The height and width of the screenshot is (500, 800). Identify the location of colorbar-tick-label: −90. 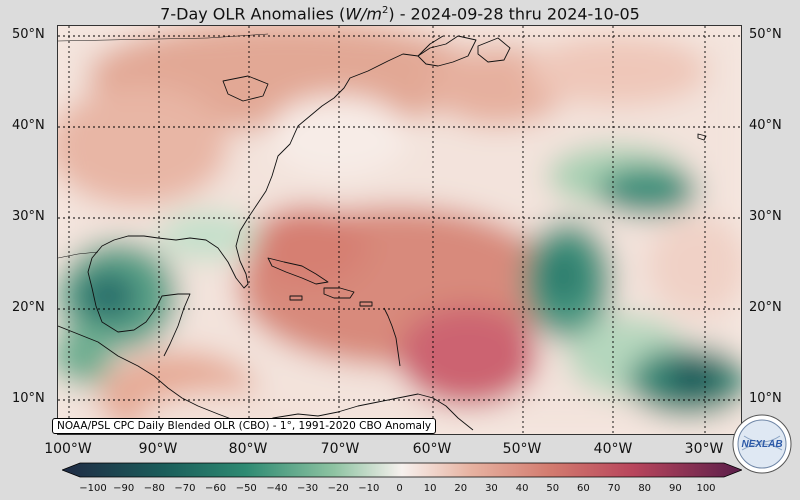
(124, 488).